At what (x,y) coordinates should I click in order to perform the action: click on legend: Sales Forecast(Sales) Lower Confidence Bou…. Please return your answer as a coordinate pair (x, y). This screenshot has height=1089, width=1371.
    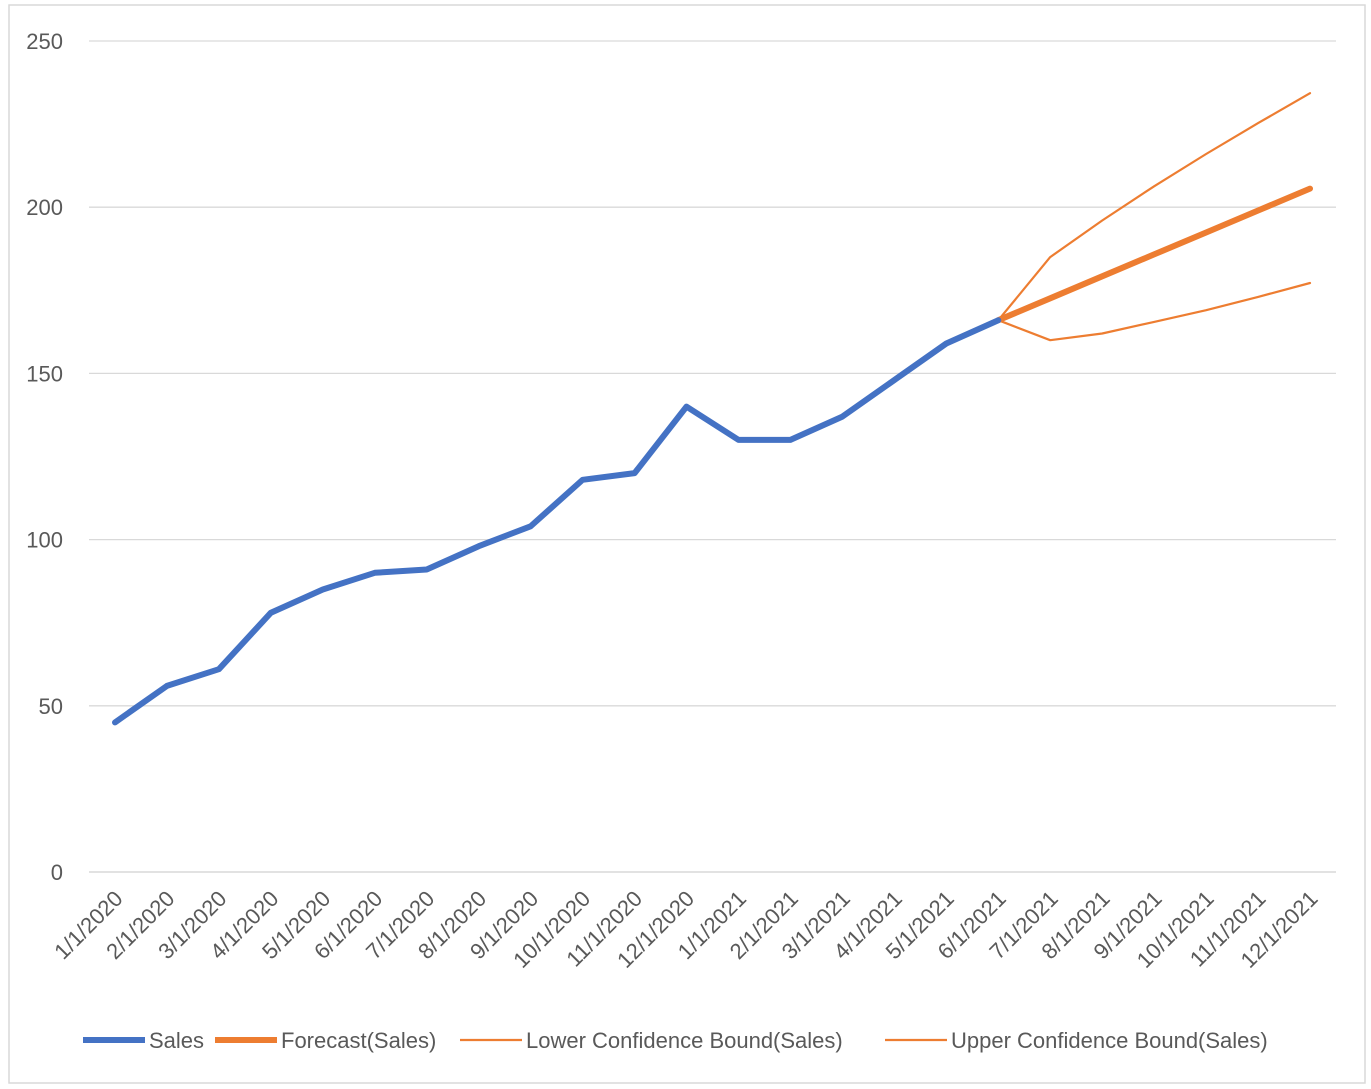
    Looking at the image, I should click on (675, 1040).